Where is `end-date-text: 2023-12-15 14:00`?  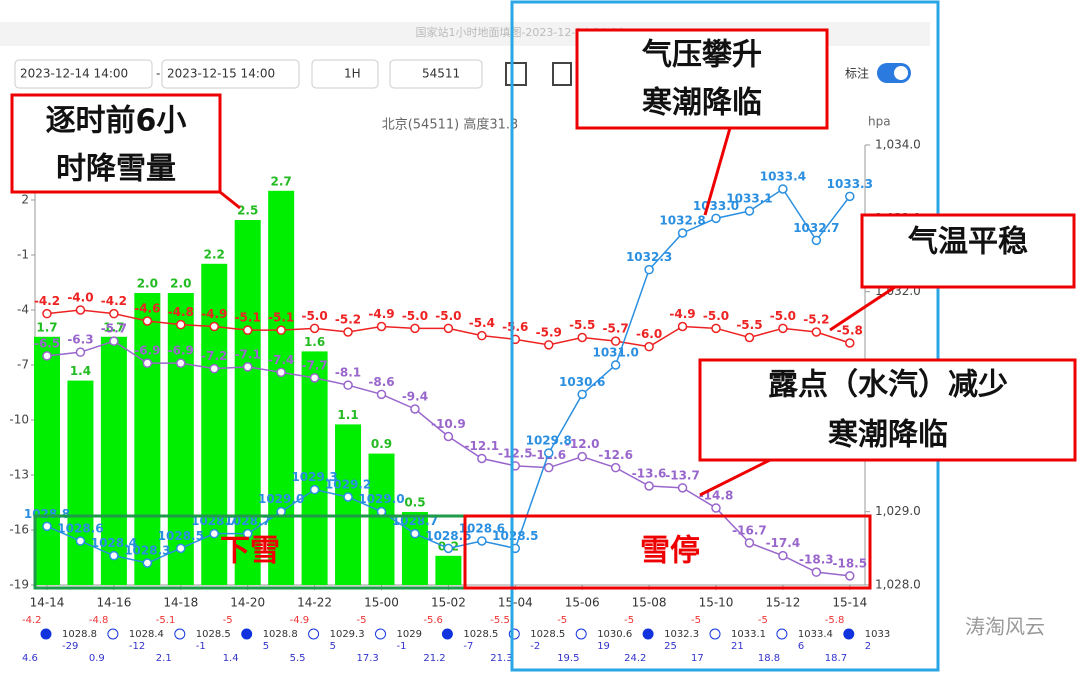 end-date-text: 2023-12-15 14:00 is located at coordinates (221, 74).